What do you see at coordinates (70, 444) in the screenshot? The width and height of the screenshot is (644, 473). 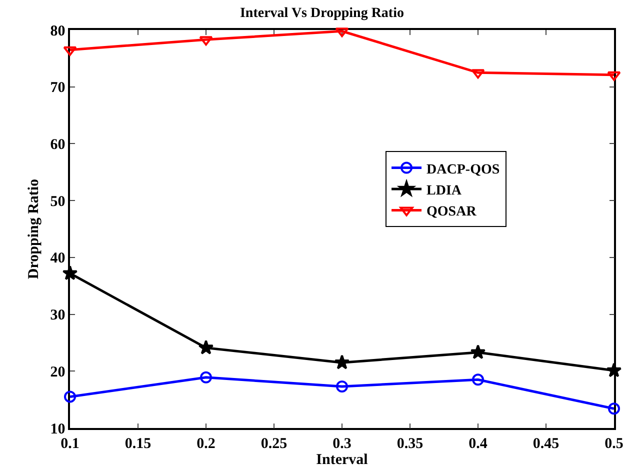 I see `x-tick-label: 0.1` at bounding box center [70, 444].